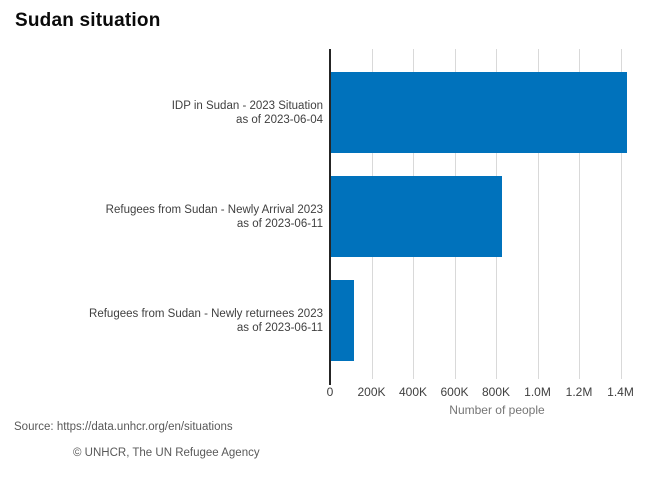 This screenshot has width=672, height=480. I want to click on category-label-line1: IDP in Sudan - 2023 Situation, so click(247, 105).